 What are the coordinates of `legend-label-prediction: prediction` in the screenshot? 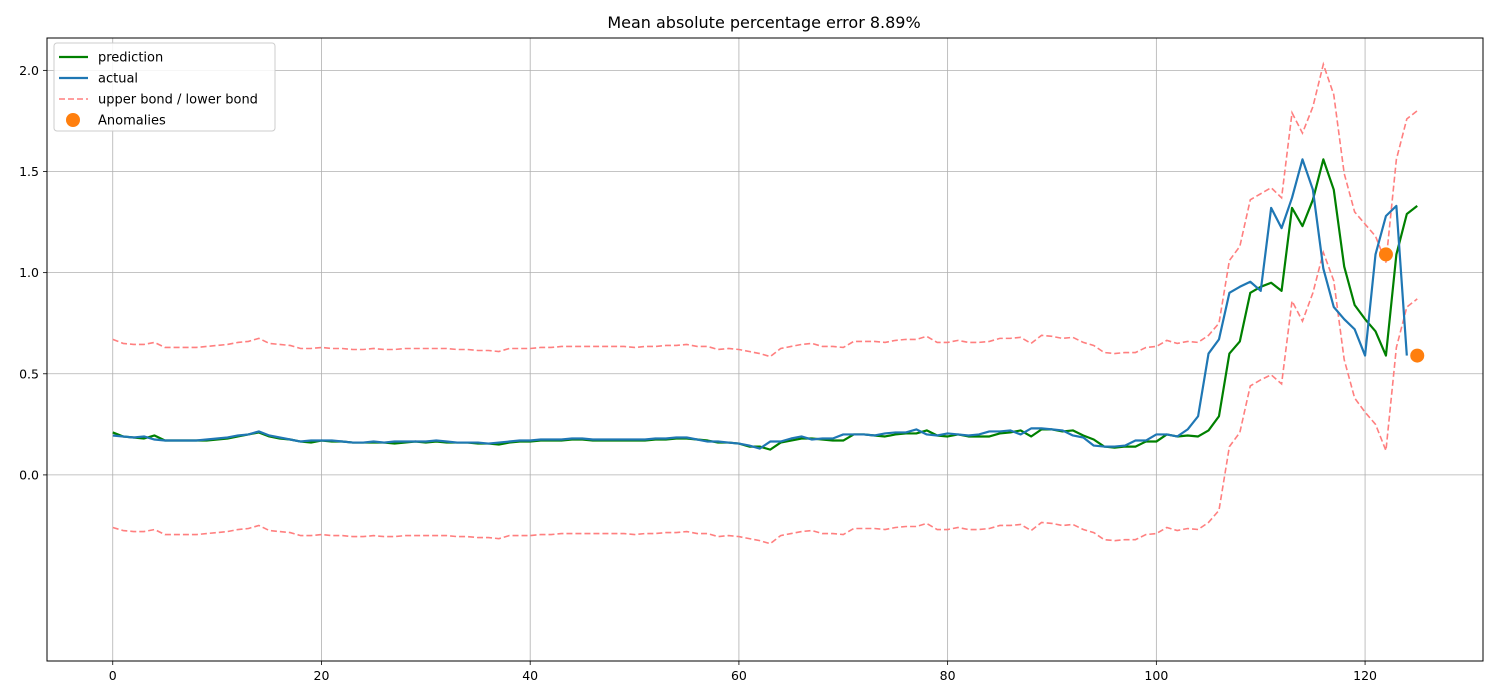 It's located at (130, 58).